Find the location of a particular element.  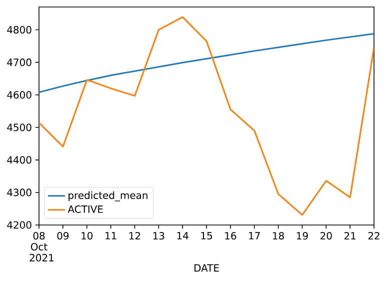

x-tick-label: 19 is located at coordinates (302, 236).